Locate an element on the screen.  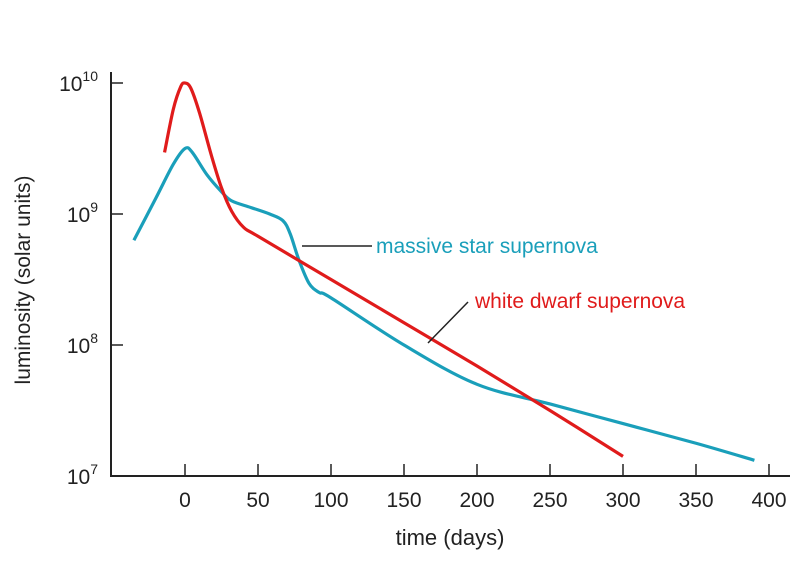
white-dwarf-leader-line is located at coordinates (448, 322).